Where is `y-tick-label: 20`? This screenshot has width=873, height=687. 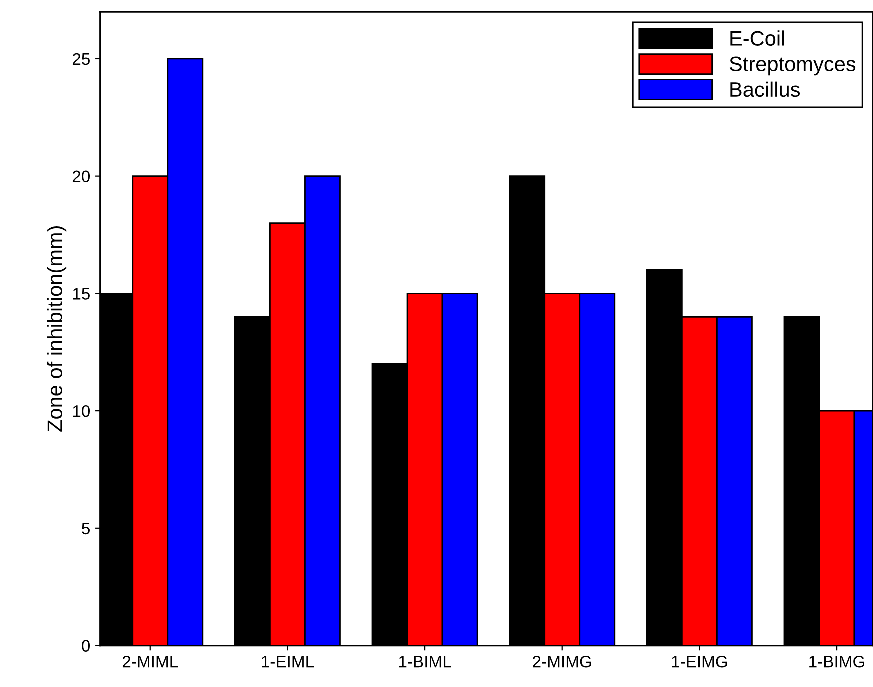 y-tick-label: 20 is located at coordinates (81, 176).